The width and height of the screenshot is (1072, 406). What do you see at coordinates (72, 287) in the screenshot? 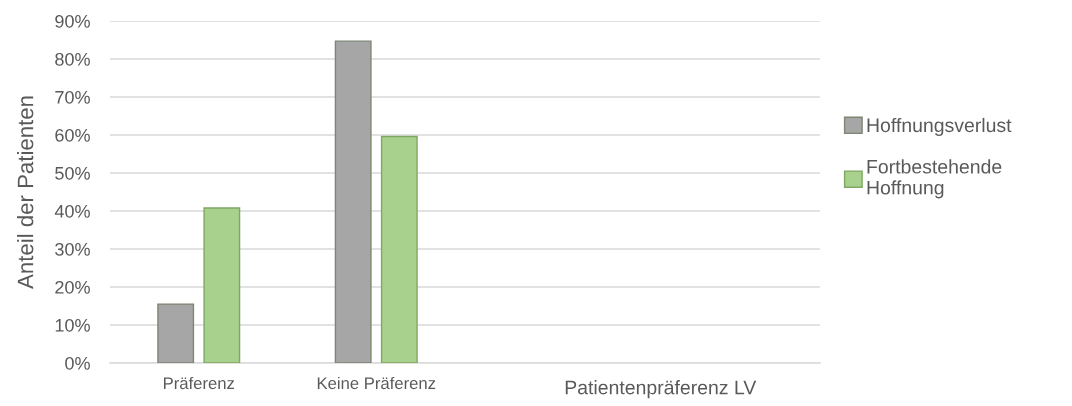
I see `y-tick-label: 20%` at bounding box center [72, 287].